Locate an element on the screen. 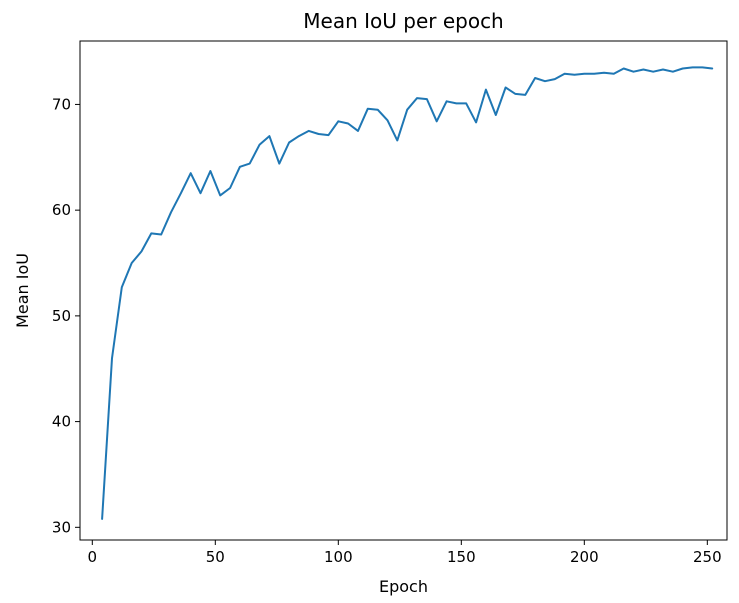  y-axis-label: Mean IoU is located at coordinates (22, 290).